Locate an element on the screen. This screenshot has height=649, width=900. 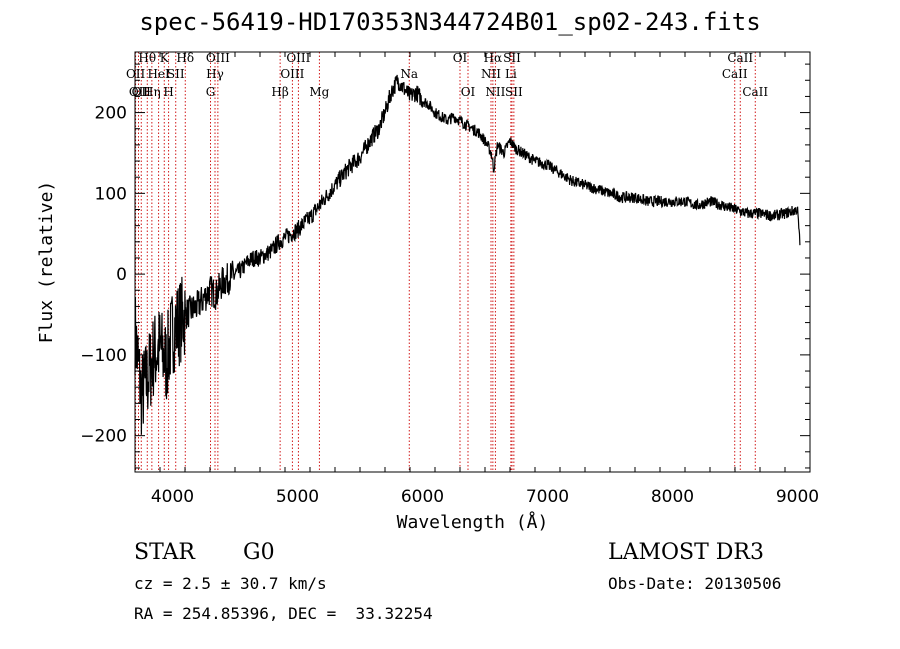
line-label-8: SII is located at coordinates (176, 74).